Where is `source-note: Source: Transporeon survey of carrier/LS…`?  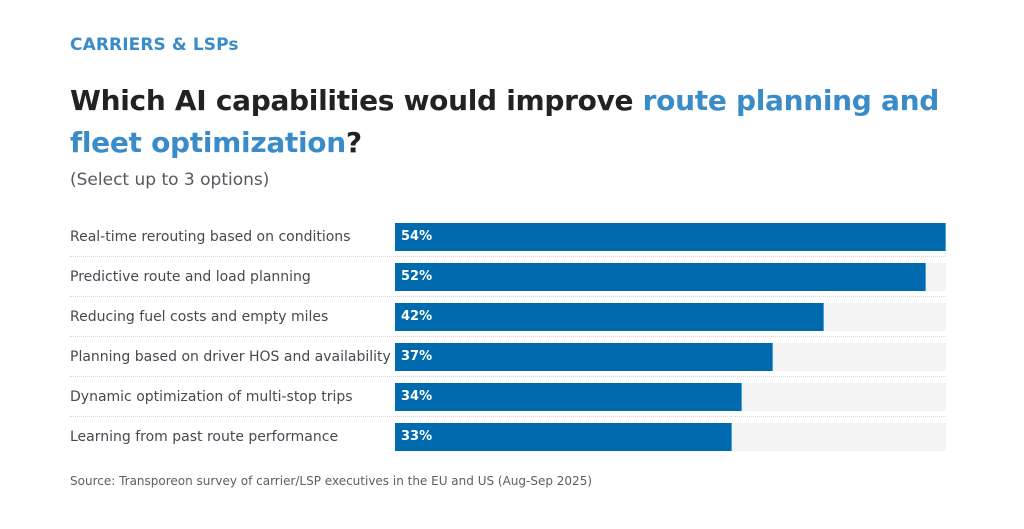
source-note: Source: Transporeon survey of carrier/LS… is located at coordinates (331, 481).